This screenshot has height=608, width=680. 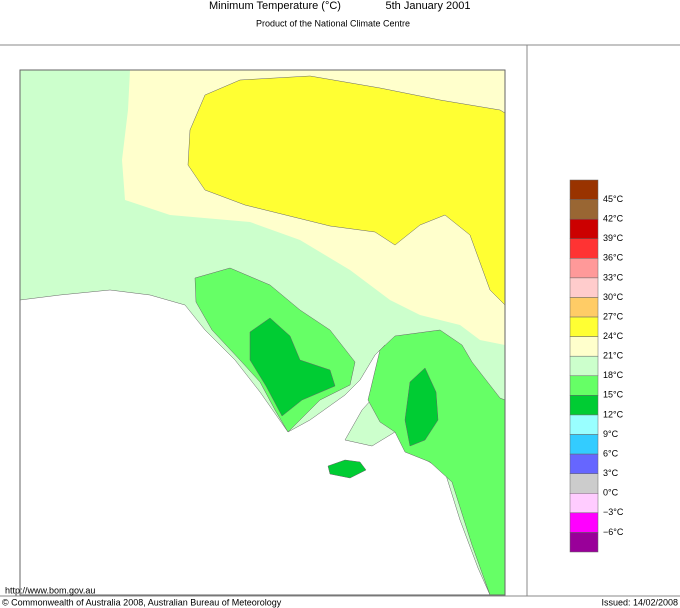 I want to click on legend-label: 36°C, so click(x=613, y=258).